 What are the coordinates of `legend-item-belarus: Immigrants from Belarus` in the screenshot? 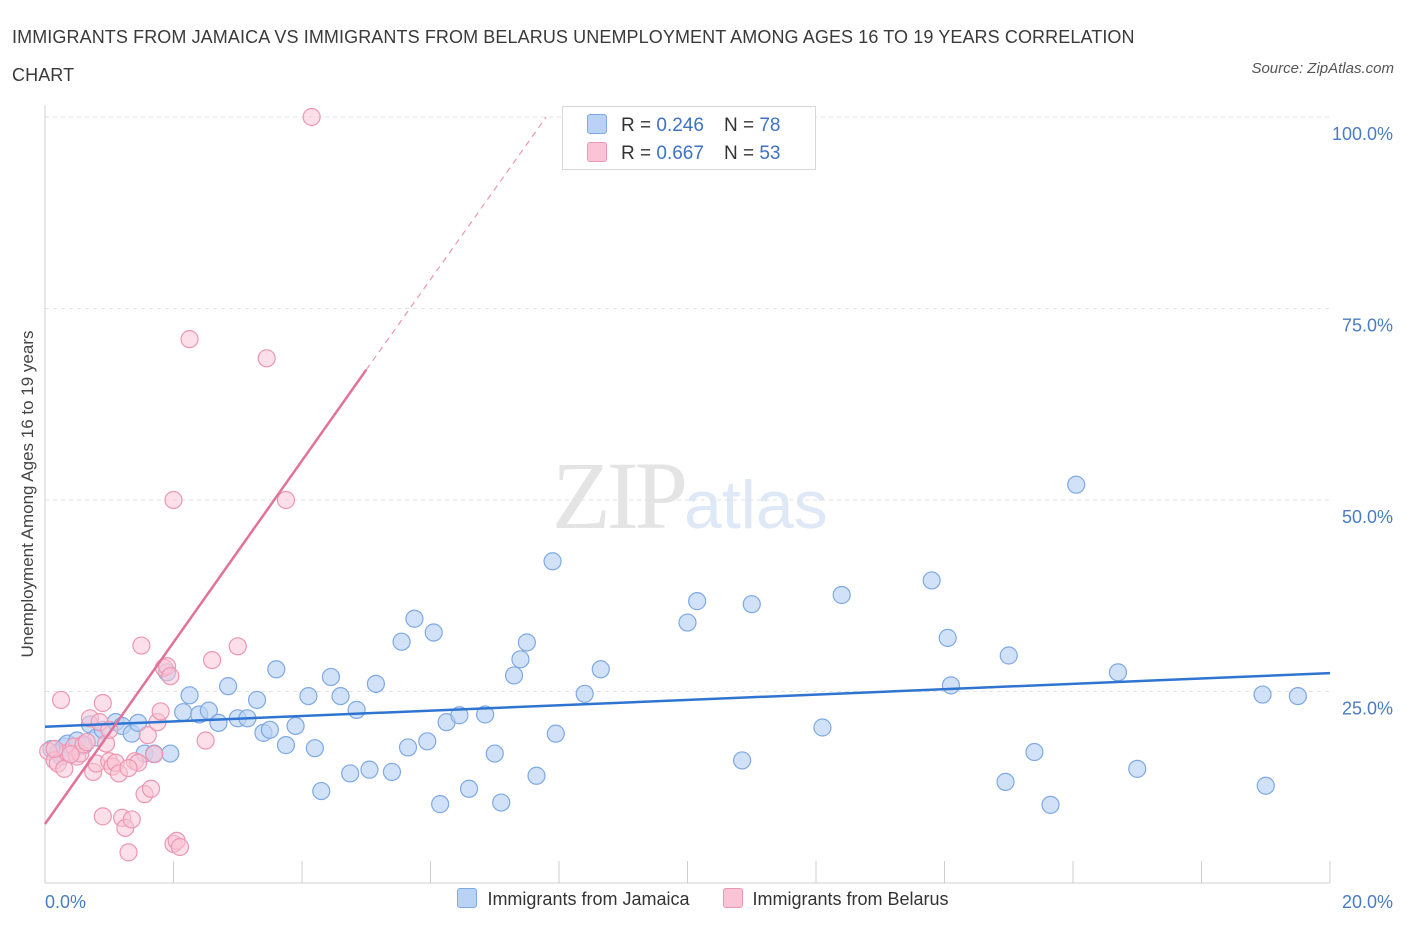 It's located at (835, 899).